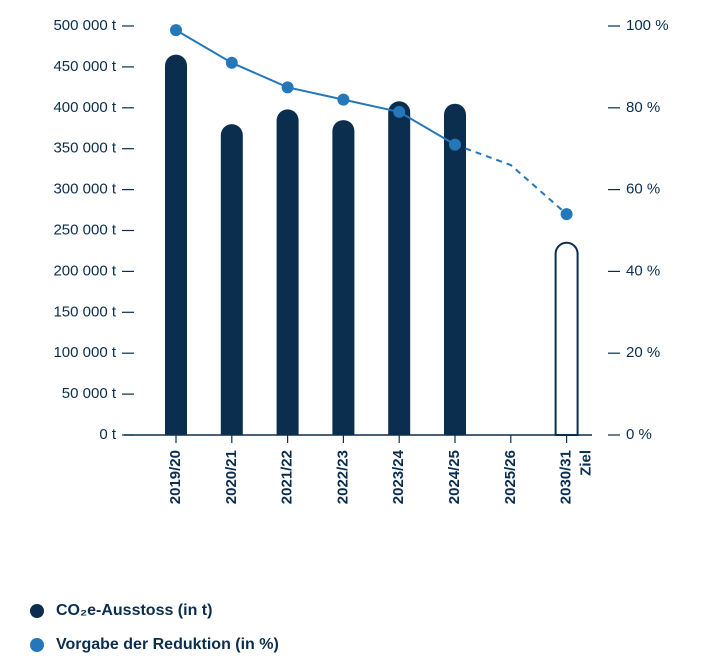 The width and height of the screenshot is (715, 656). What do you see at coordinates (89, 393) in the screenshot?
I see `y-tick-label: 50 000 t` at bounding box center [89, 393].